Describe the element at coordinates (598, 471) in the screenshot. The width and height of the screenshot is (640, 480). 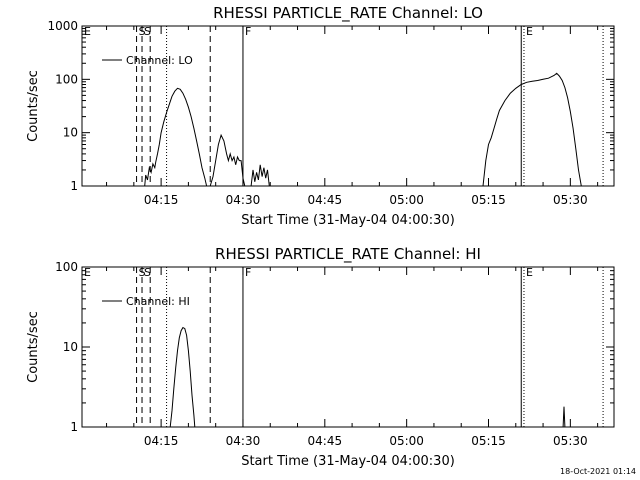
I see `footer-timestamp: 18-Oct-2021 01:14` at that location.